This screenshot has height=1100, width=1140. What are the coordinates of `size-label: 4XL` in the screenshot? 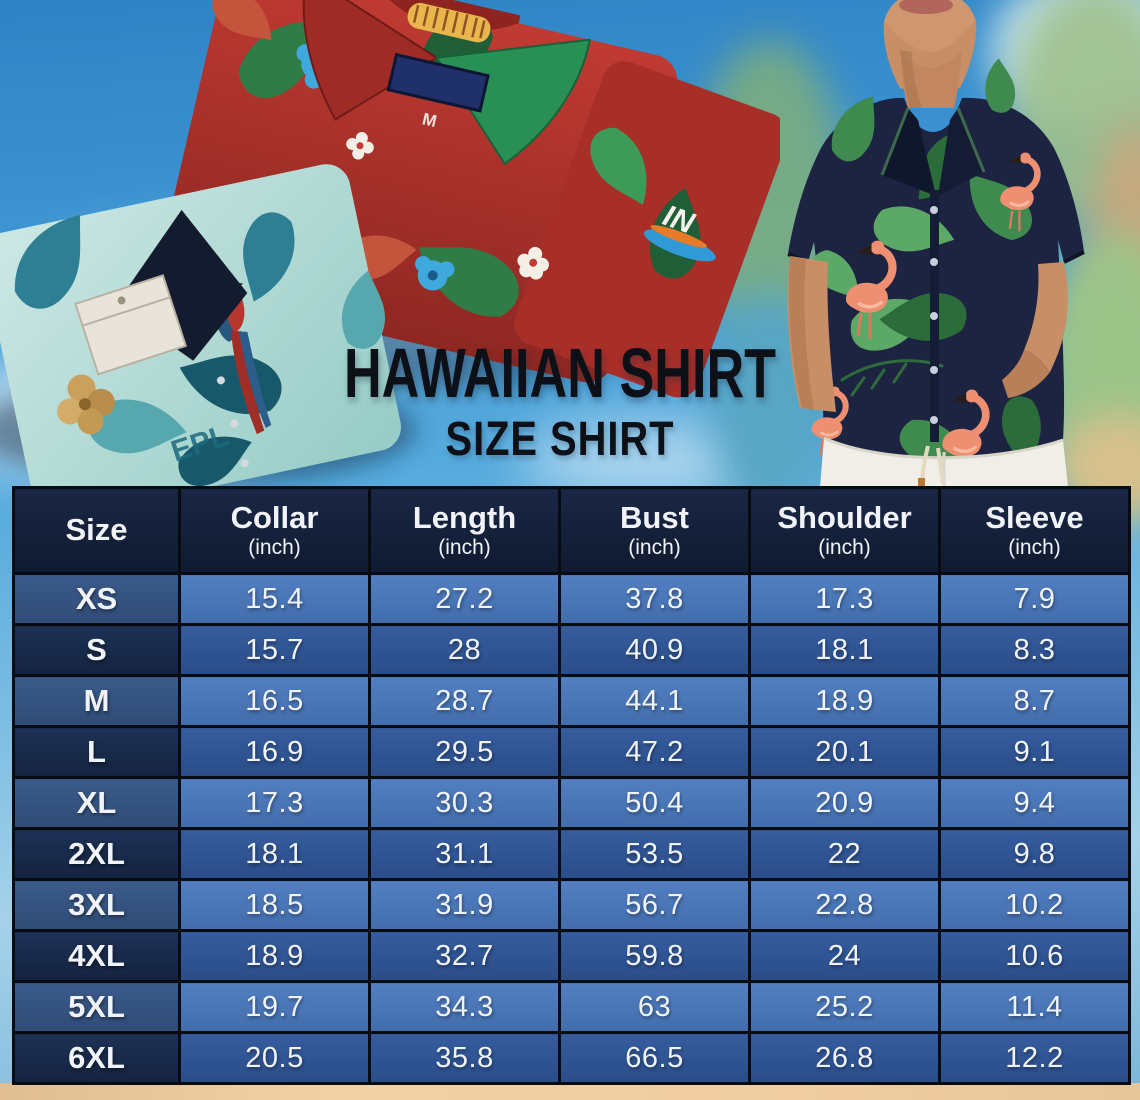 It's located at (96, 956).